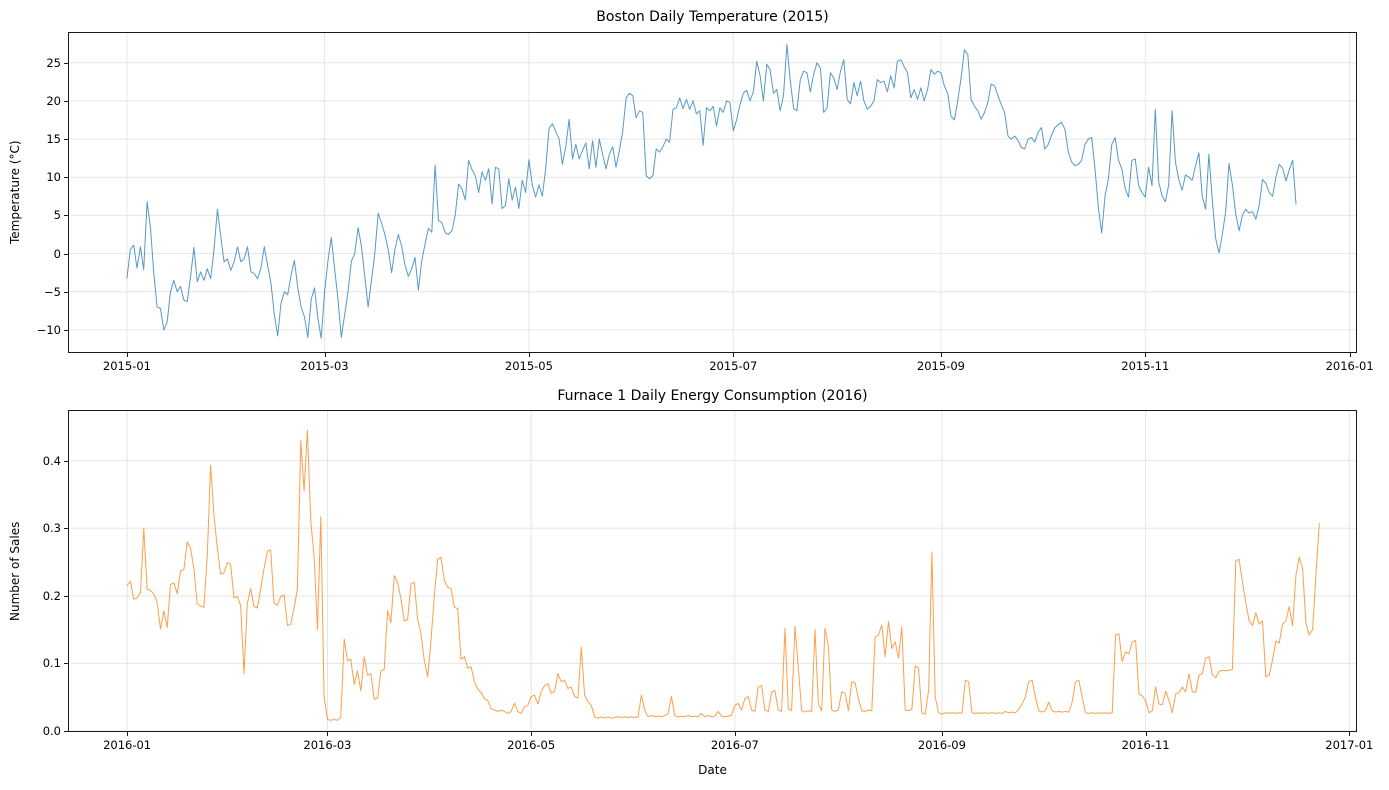 This screenshot has width=1389, height=790. Describe the element at coordinates (48, 329) in the screenshot. I see `y-tick-label: −10` at that location.